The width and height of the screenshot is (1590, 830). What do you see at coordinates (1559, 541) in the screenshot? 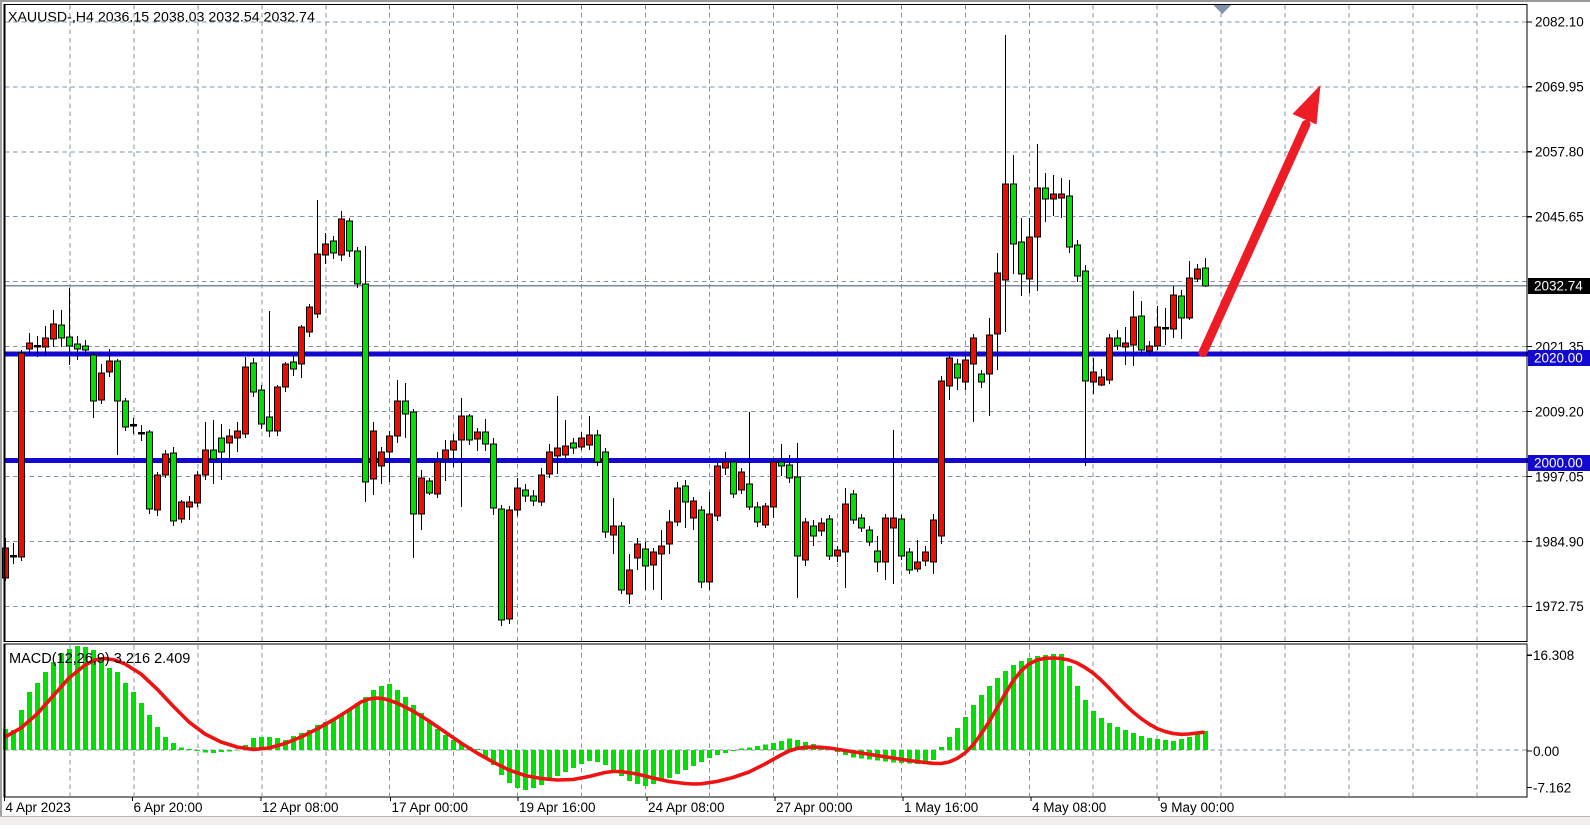
I see `svg-text: 1984.90` at bounding box center [1559, 541].